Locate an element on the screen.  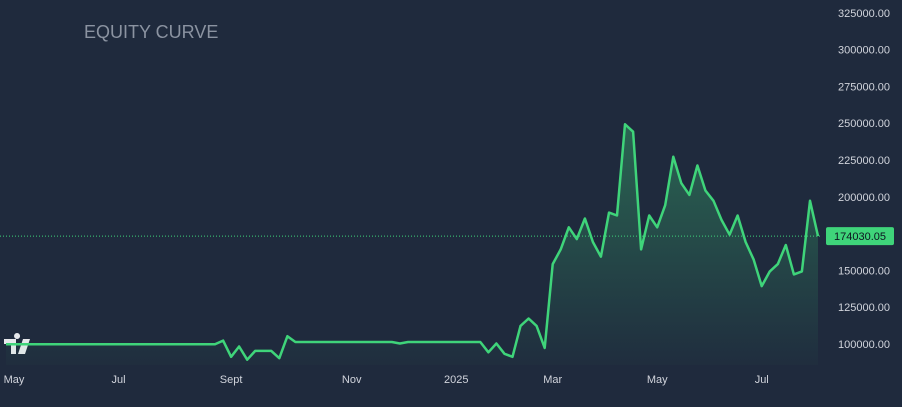
x-tick-label: Mar is located at coordinates (552, 380).